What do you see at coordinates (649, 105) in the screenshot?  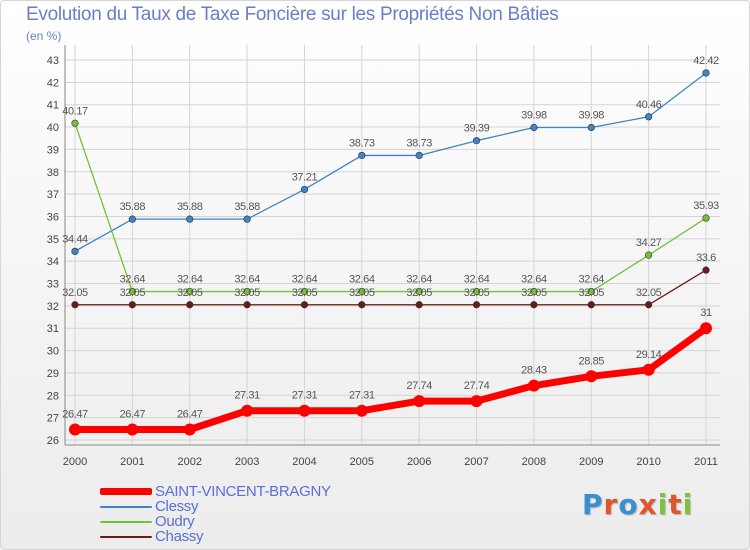 I see `data-label-clessy: 40.46` at bounding box center [649, 105].